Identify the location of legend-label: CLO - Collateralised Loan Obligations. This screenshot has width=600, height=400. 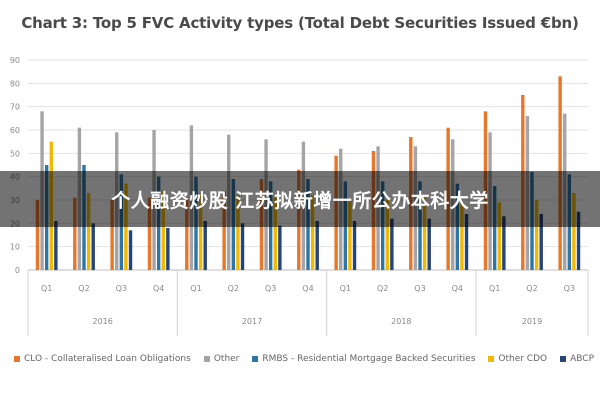
(107, 359).